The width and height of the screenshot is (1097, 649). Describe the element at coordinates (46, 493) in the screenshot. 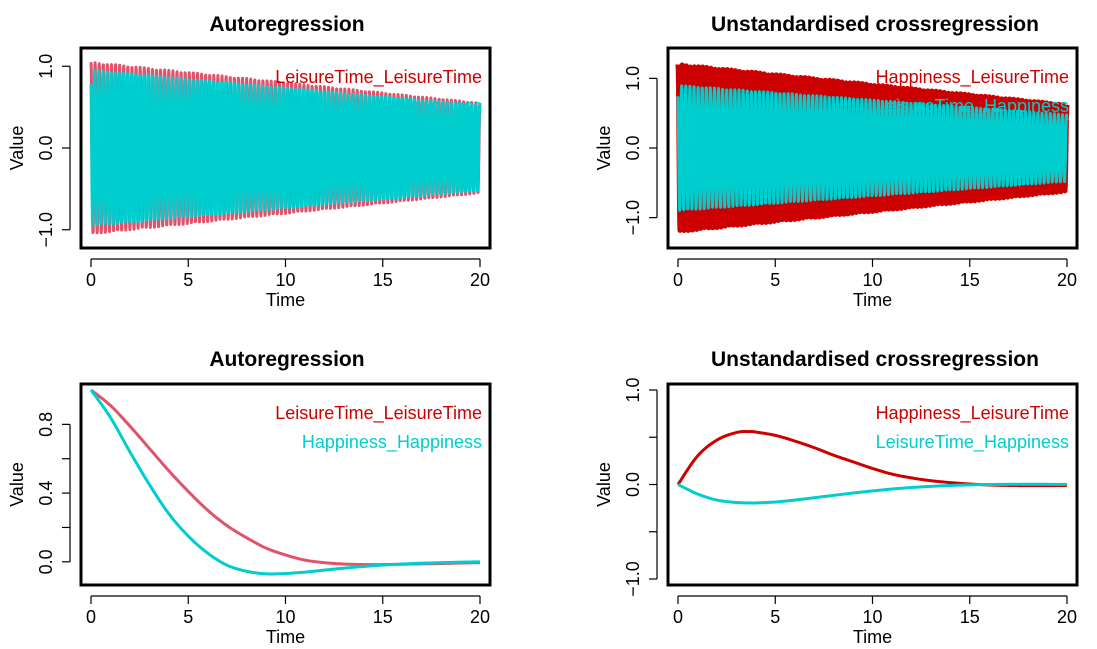

I see `y-tick-label: 0.4` at that location.